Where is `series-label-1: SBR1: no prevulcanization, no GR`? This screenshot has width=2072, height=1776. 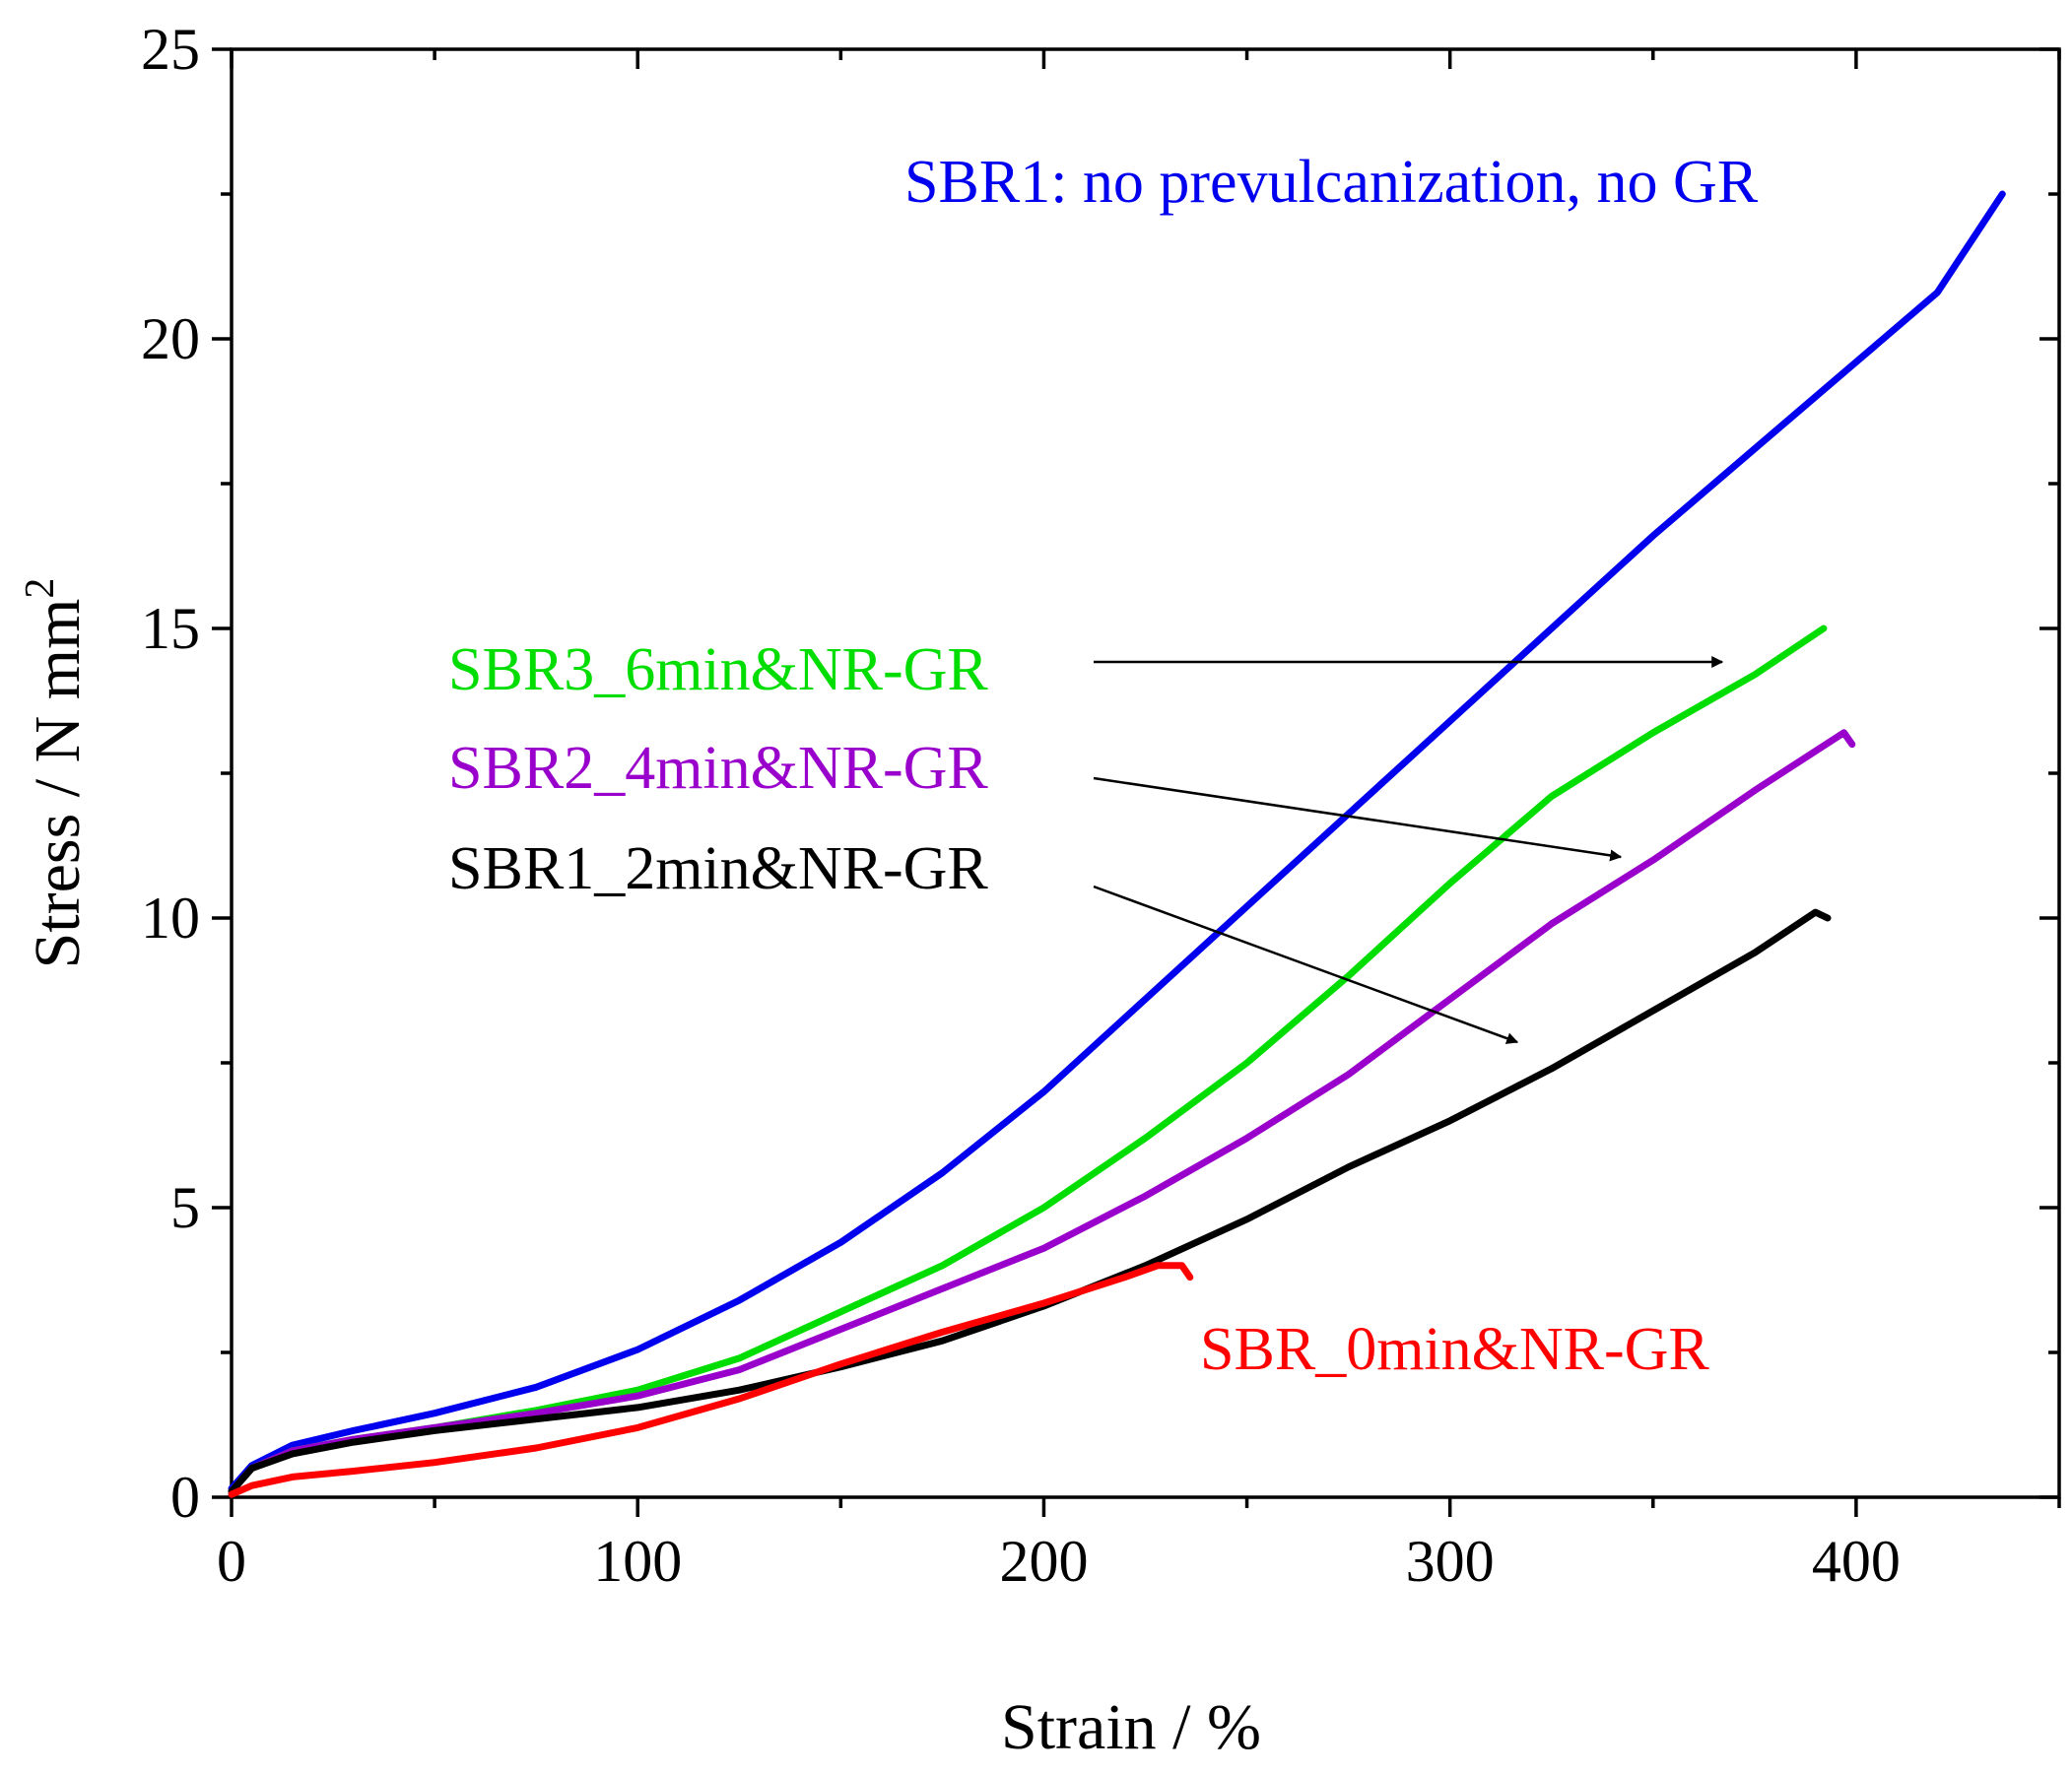
series-label-1: SBR1: no prevulcanization, no GR is located at coordinates (1332, 182).